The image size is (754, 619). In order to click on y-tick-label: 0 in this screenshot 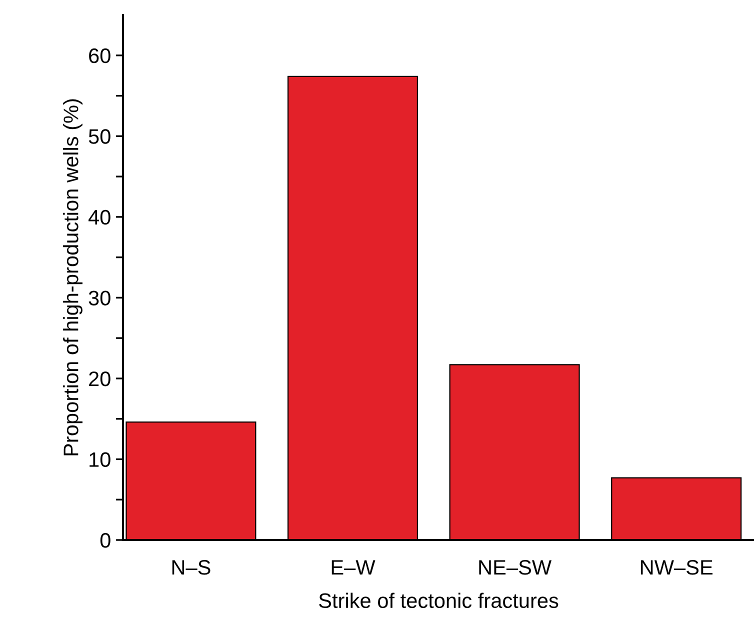, I will do `click(105, 540)`.